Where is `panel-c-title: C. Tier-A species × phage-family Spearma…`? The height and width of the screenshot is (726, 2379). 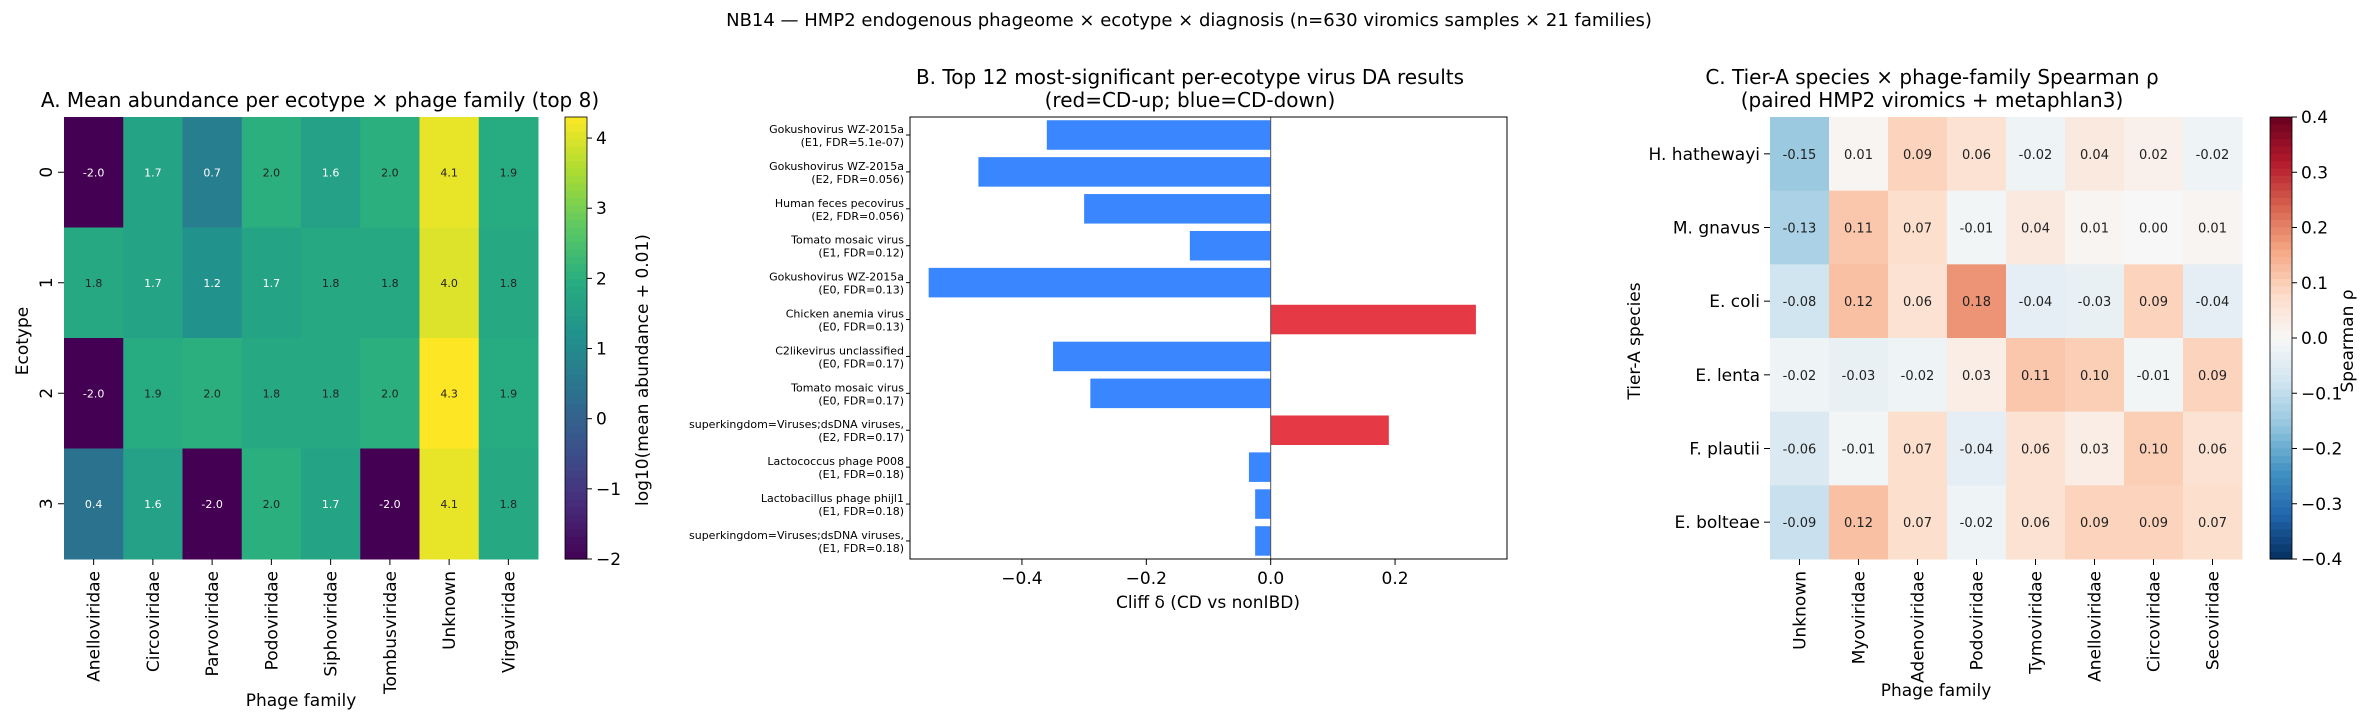 panel-c-title: C. Tier-A species × phage-family Spearma… is located at coordinates (1931, 77).